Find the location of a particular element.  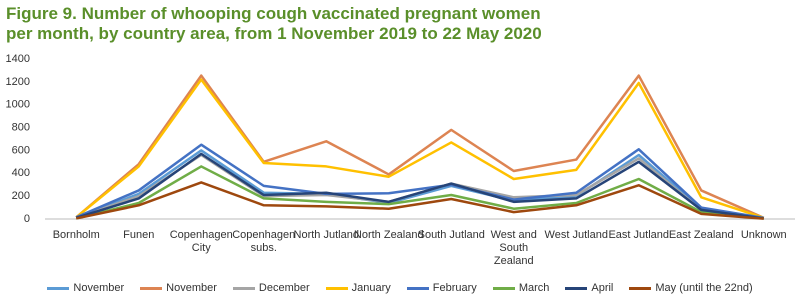

y-tick-label: 600 is located at coordinates (21, 150).